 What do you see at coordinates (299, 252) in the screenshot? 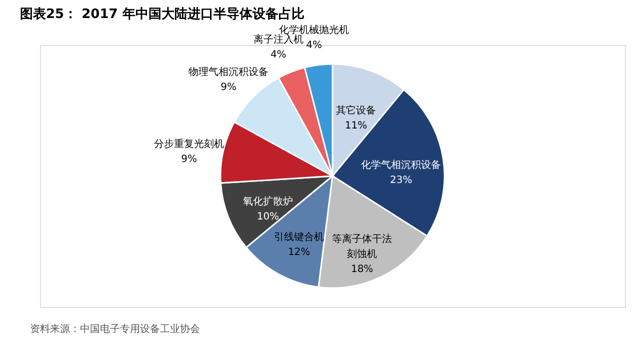
I see `data-label: 12%` at bounding box center [299, 252].